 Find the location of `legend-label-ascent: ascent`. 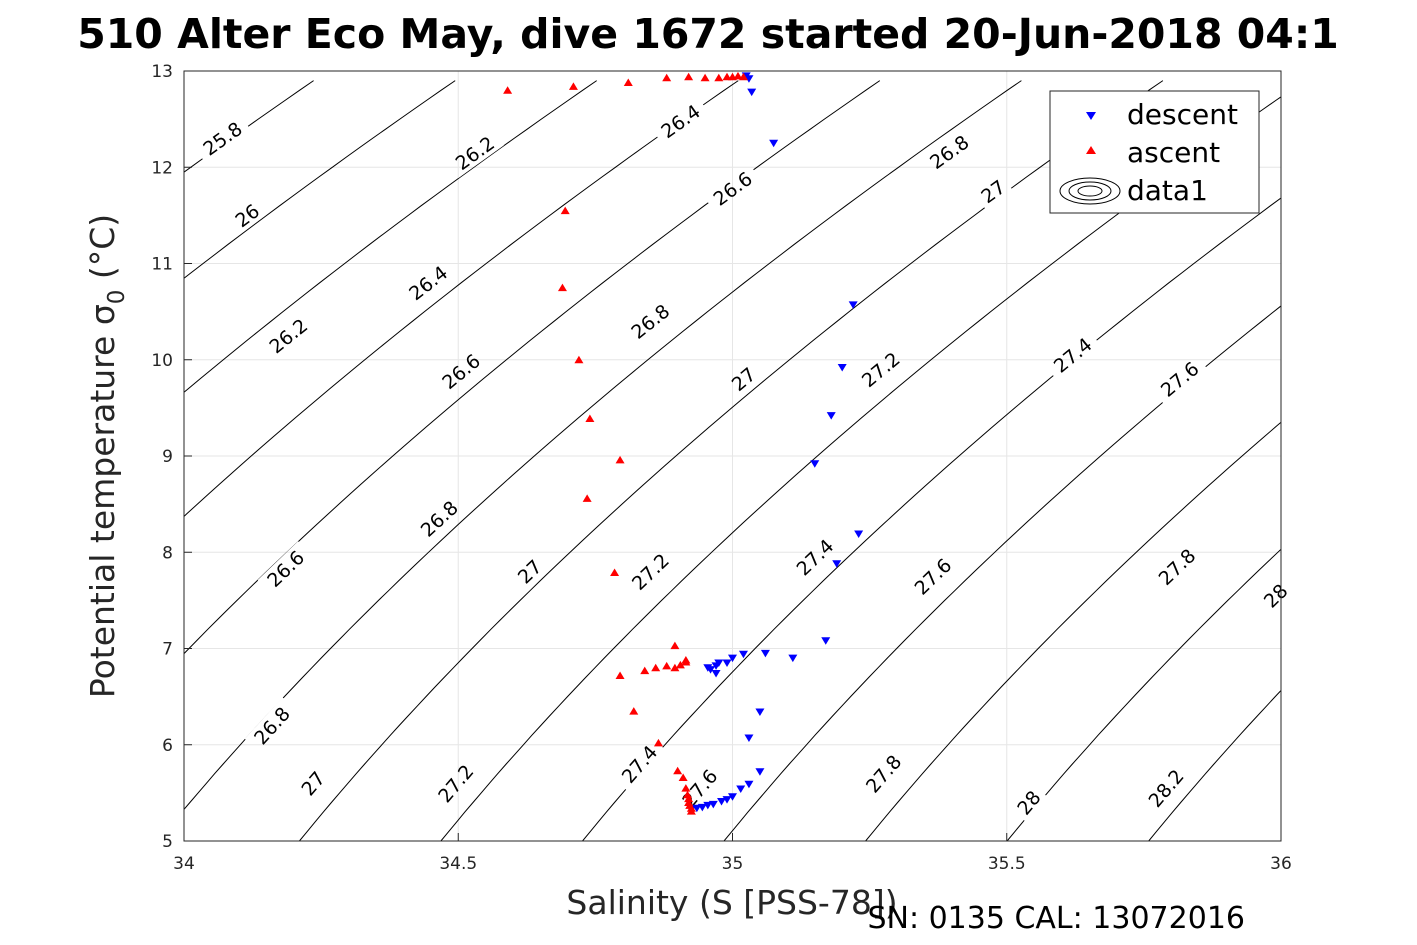

legend-label-ascent: ascent is located at coordinates (1173, 152).